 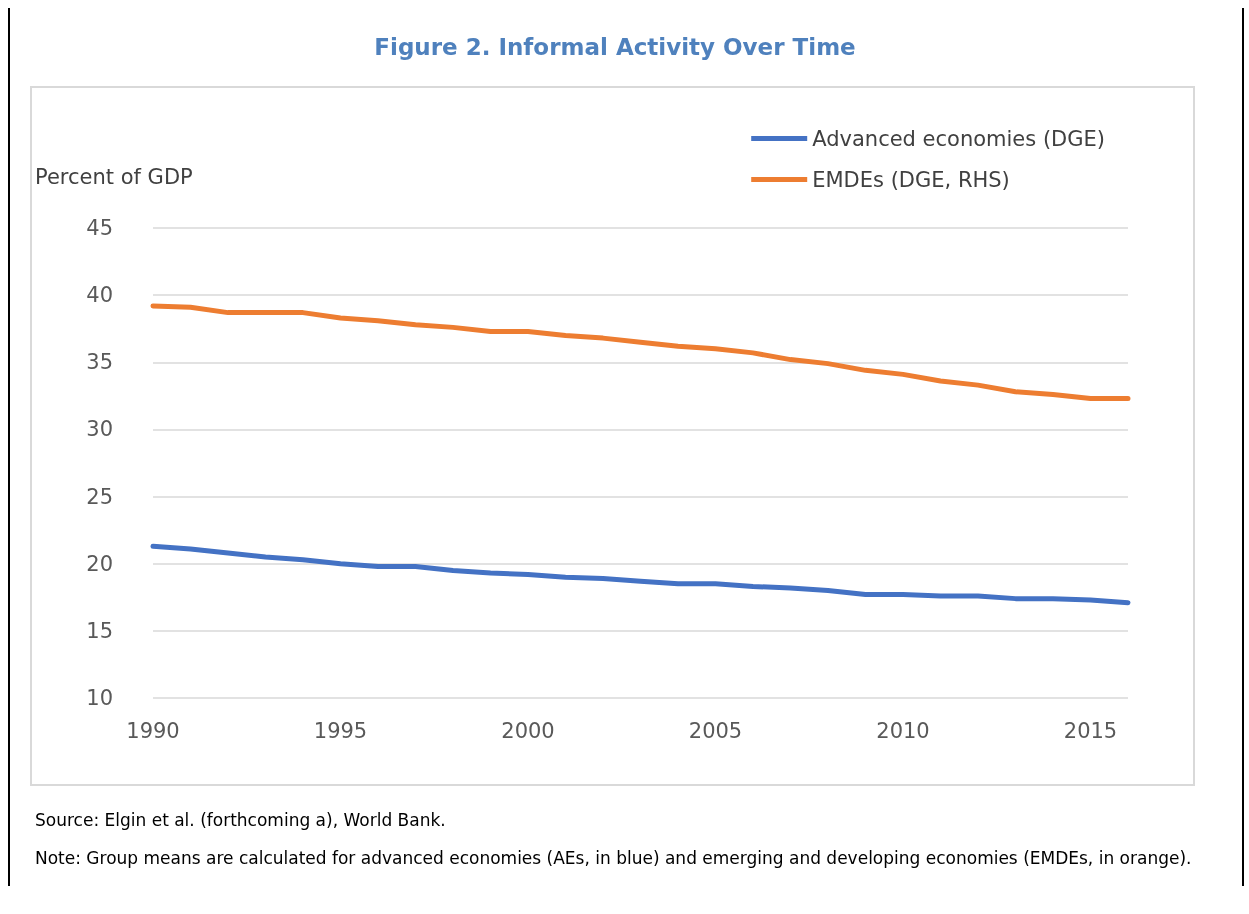 What do you see at coordinates (614, 858) in the screenshot?
I see `text: Note: Group means are calculated for advanced economies (AEs, in blue) and emerging and developing economies (EMDEs, in orange).` at bounding box center [614, 858].